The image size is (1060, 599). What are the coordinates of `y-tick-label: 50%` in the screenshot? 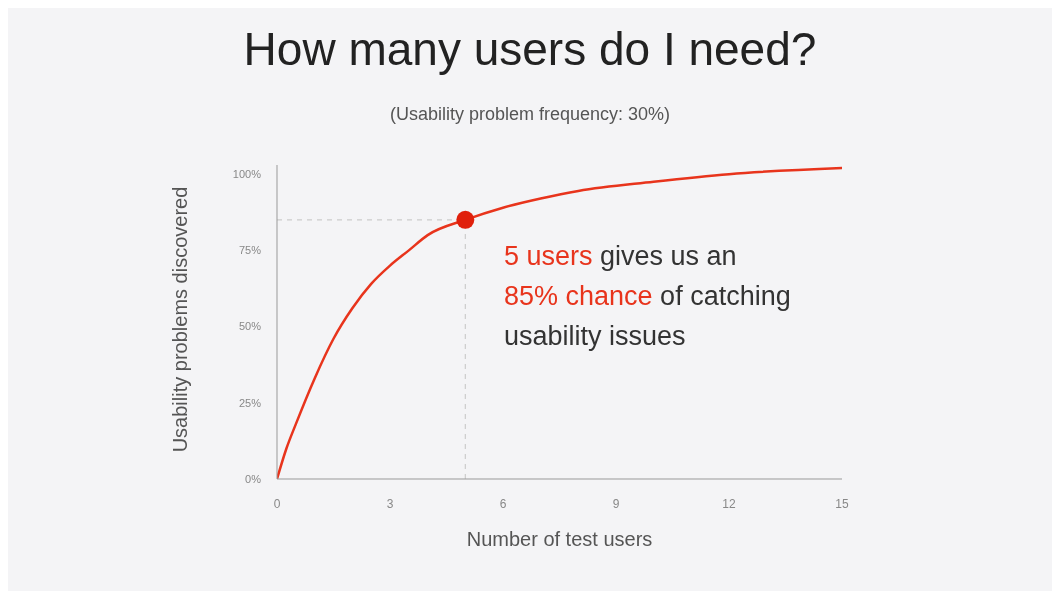 It's located at (250, 326).